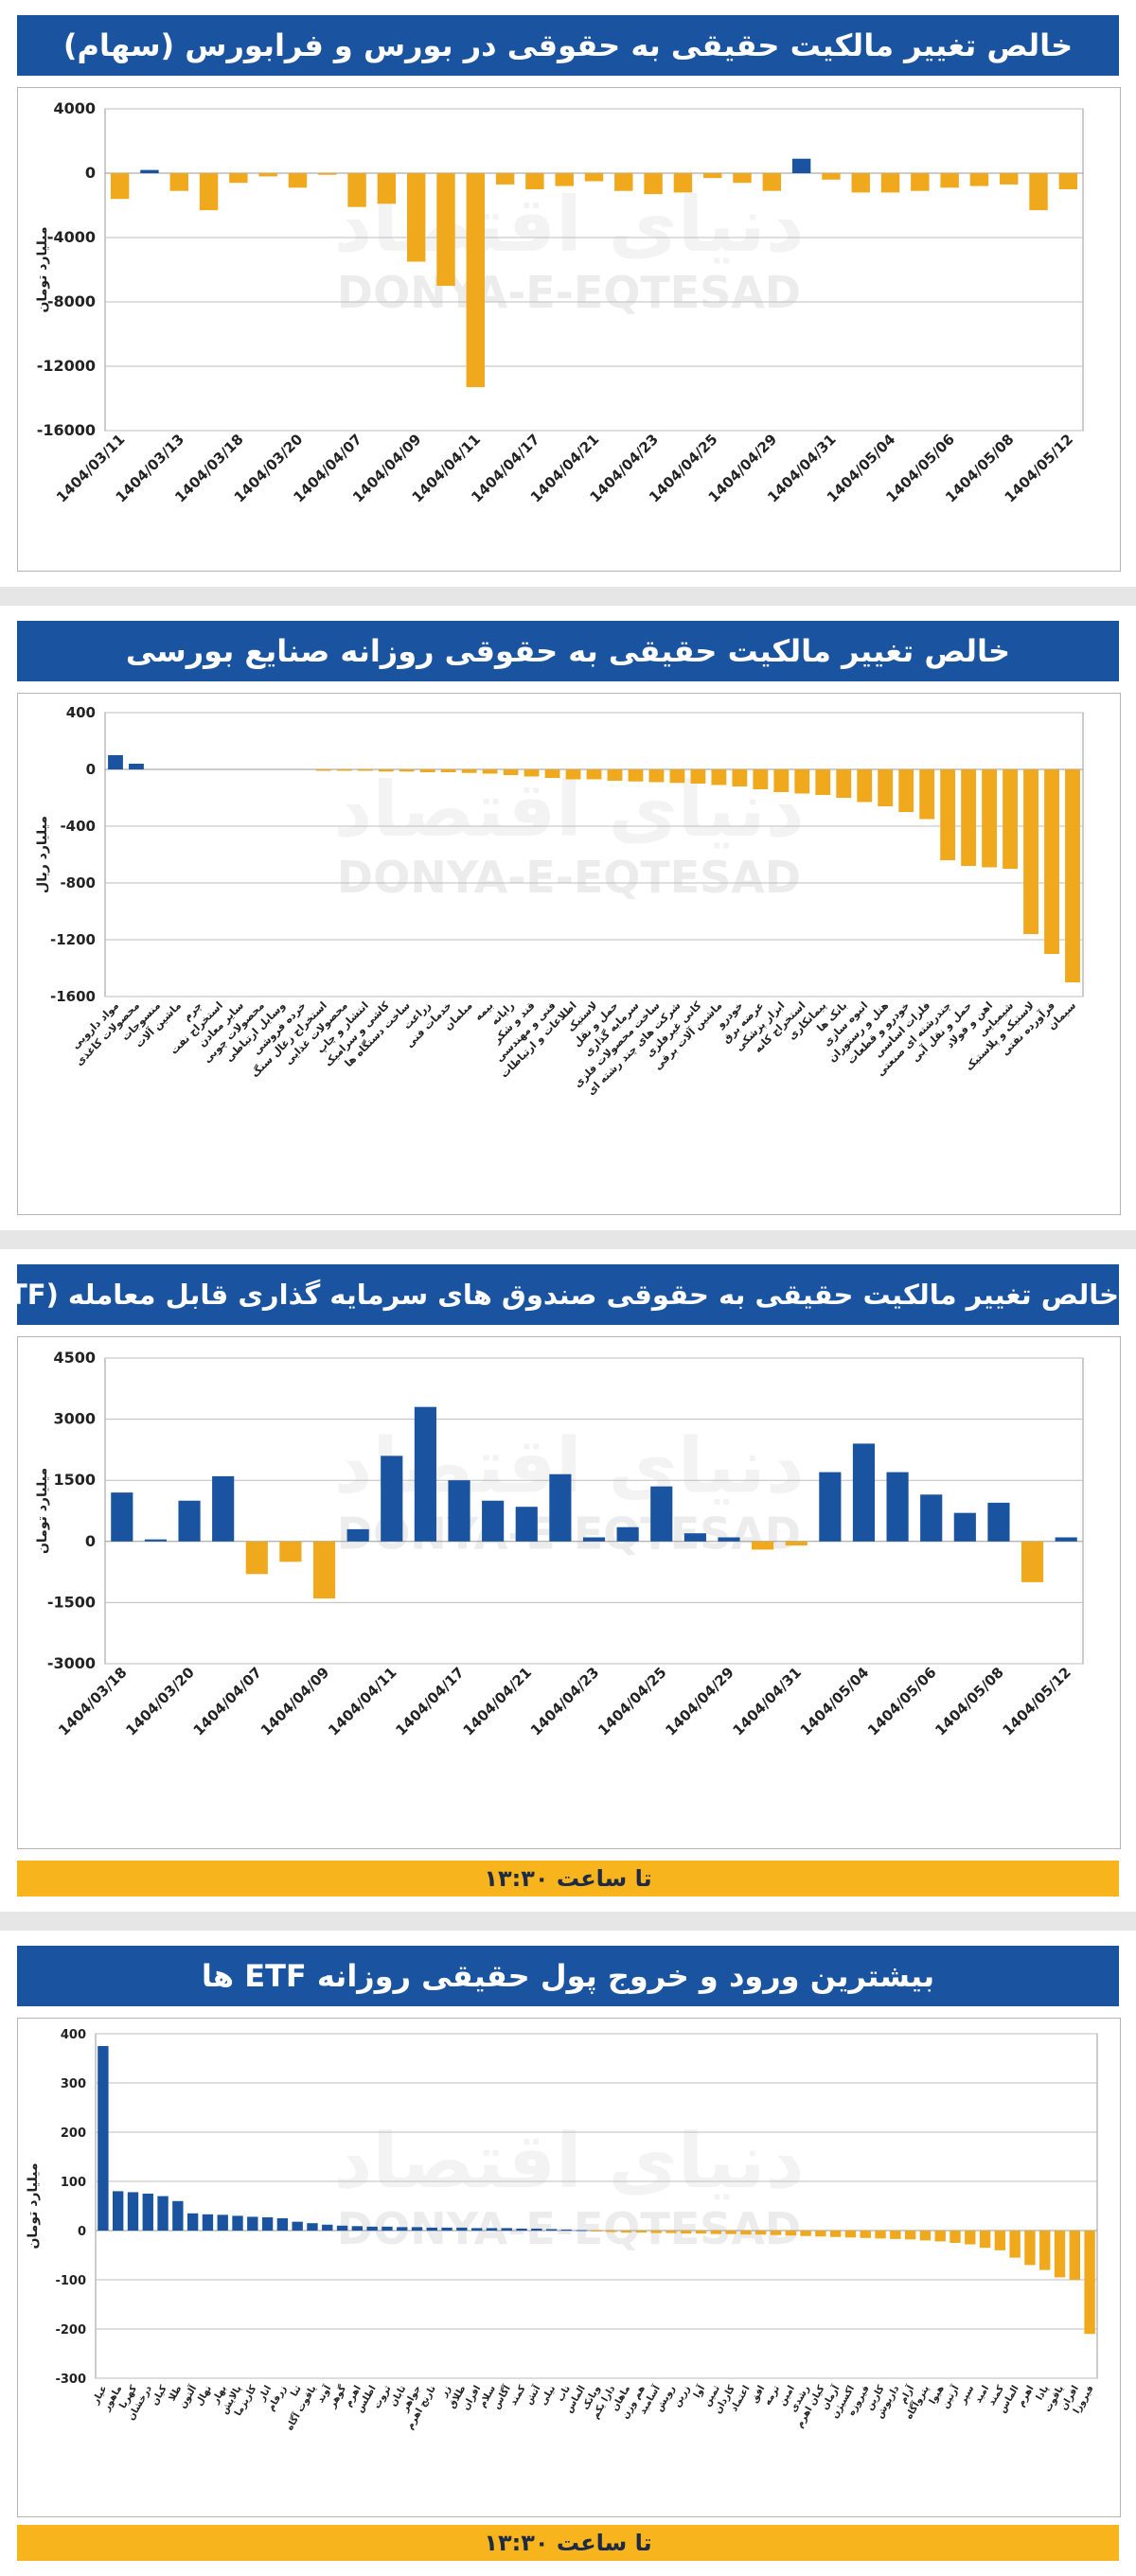 This screenshot has width=1136, height=2576. Describe the element at coordinates (362, 1701) in the screenshot. I see `x-tick-label: 1404/04/11` at that location.